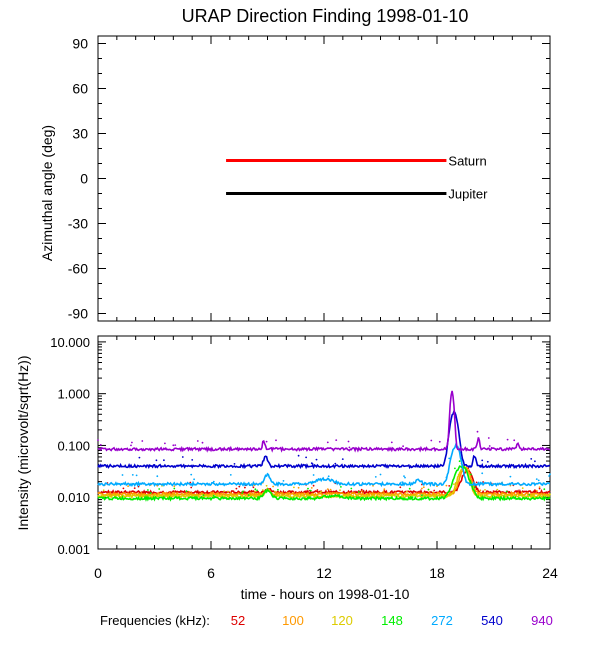  Describe the element at coordinates (542, 620) in the screenshot. I see `legend-item-940: 940` at that location.